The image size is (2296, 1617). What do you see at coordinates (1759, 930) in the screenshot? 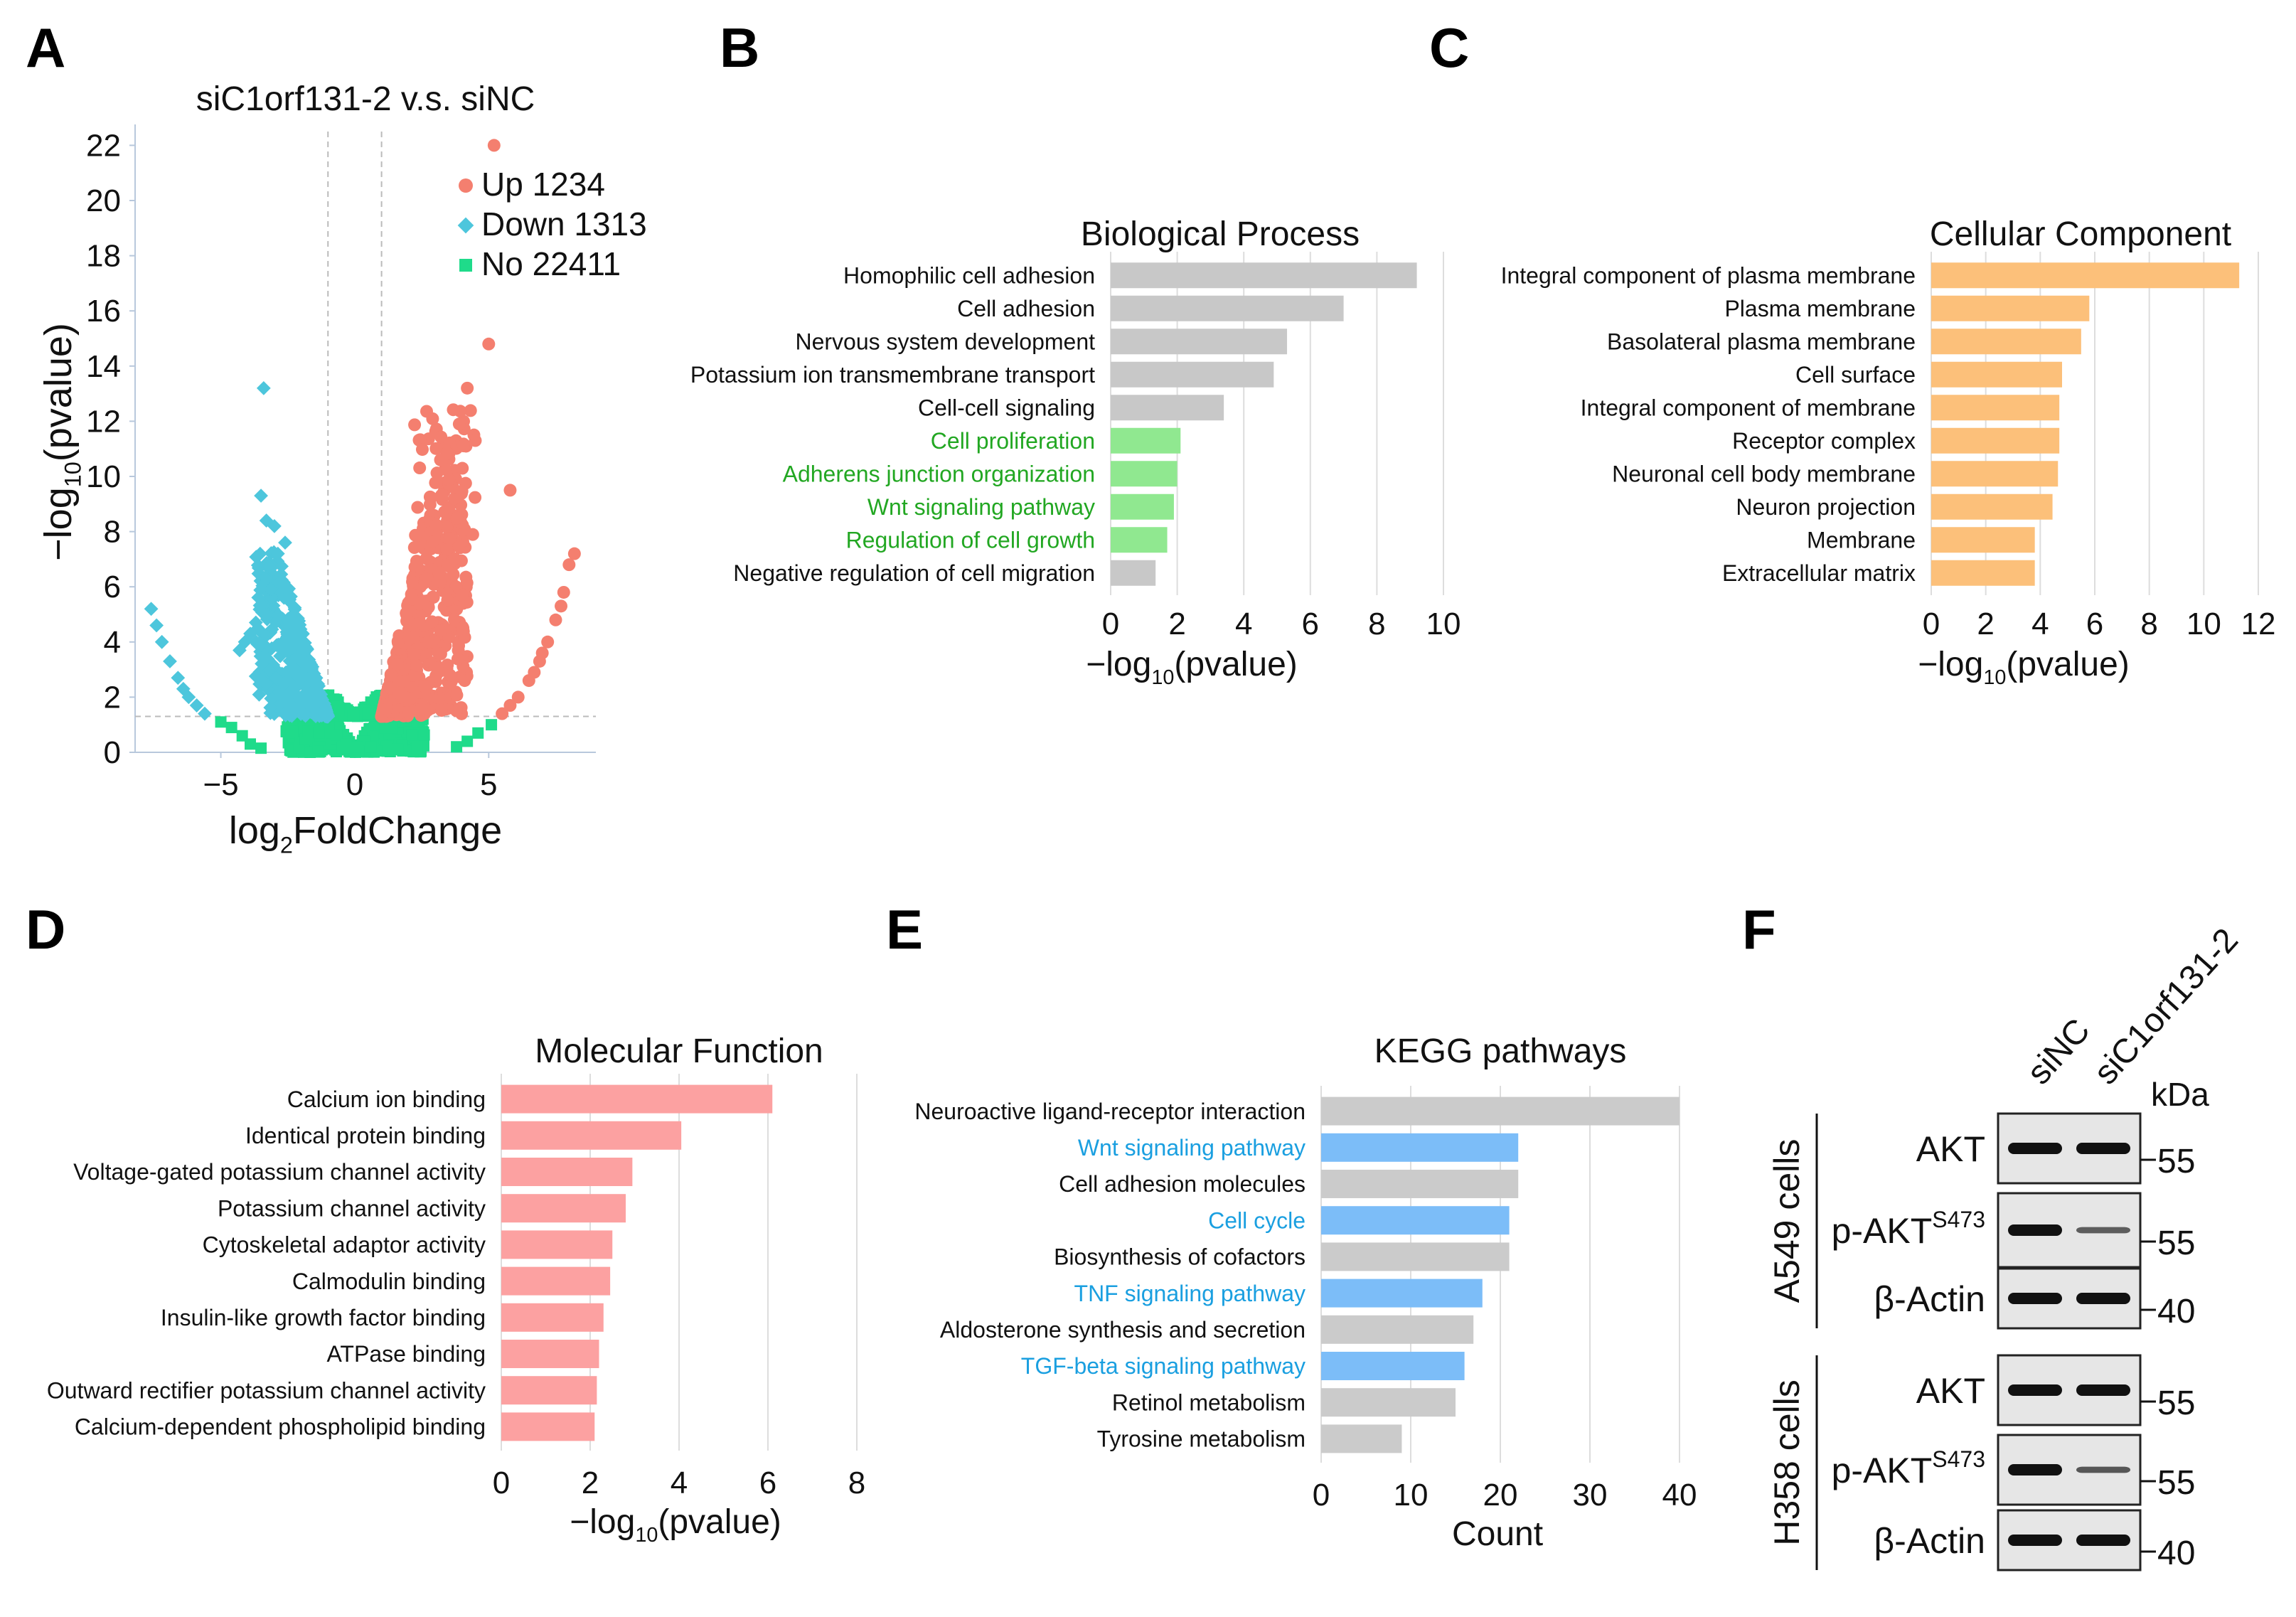
I see `panel-letter-f: F` at bounding box center [1759, 930].